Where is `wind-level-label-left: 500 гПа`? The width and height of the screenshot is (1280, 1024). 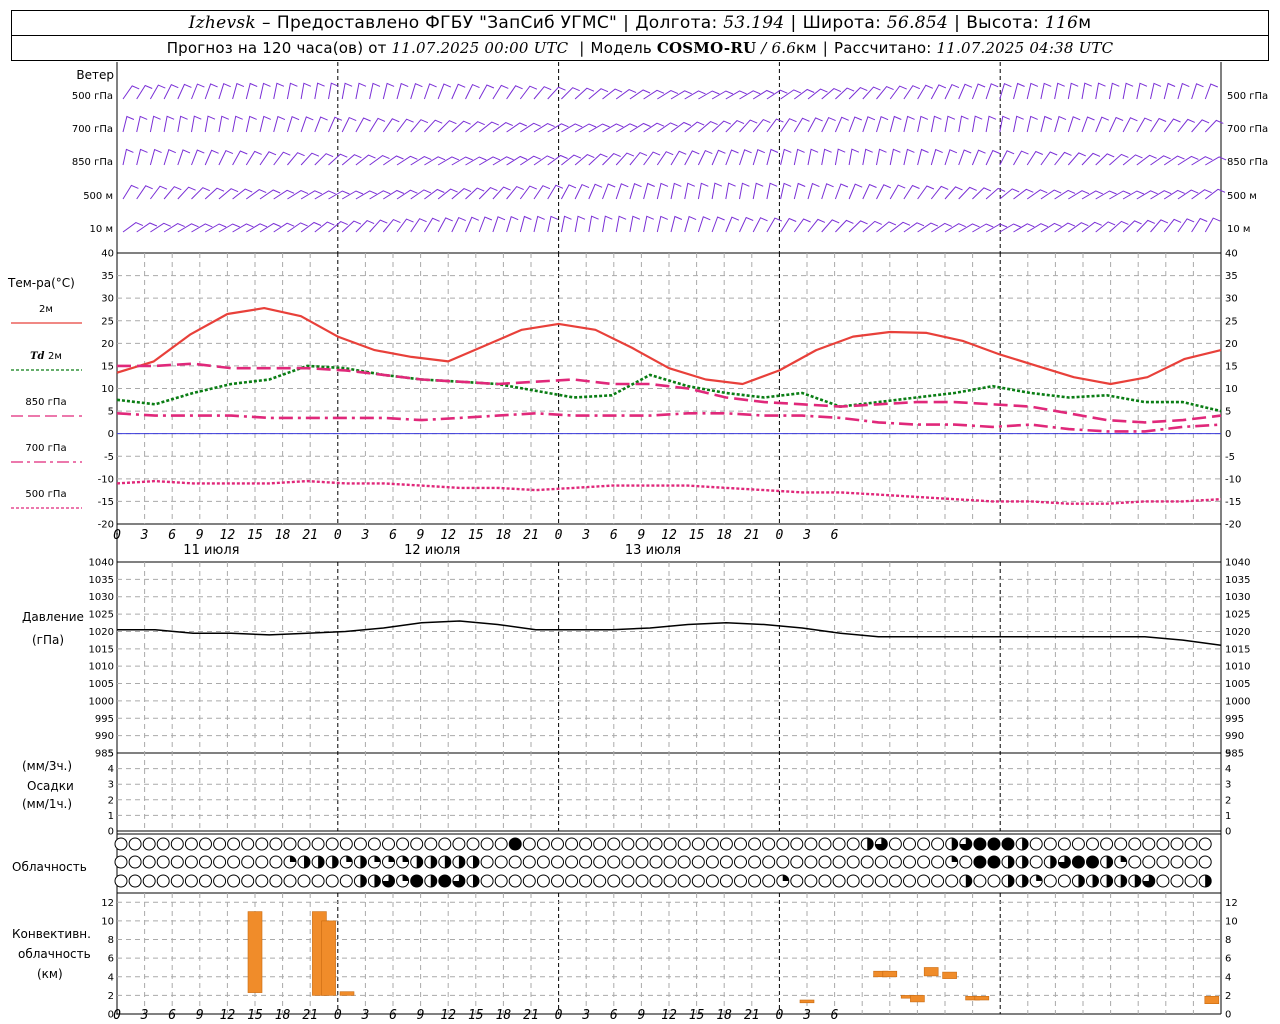
wind-level-label-left: 500 гПа is located at coordinates (92, 96).